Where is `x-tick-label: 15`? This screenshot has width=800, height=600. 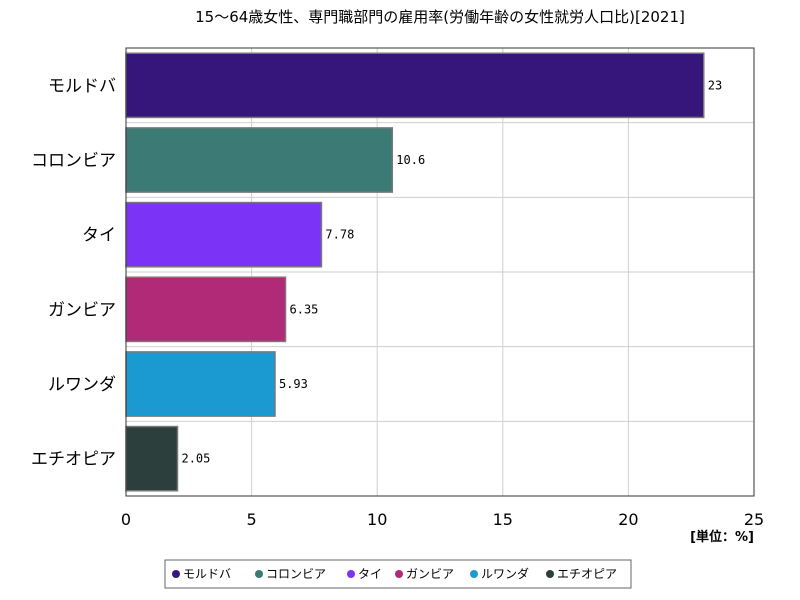
x-tick-label: 15 is located at coordinates (503, 519).